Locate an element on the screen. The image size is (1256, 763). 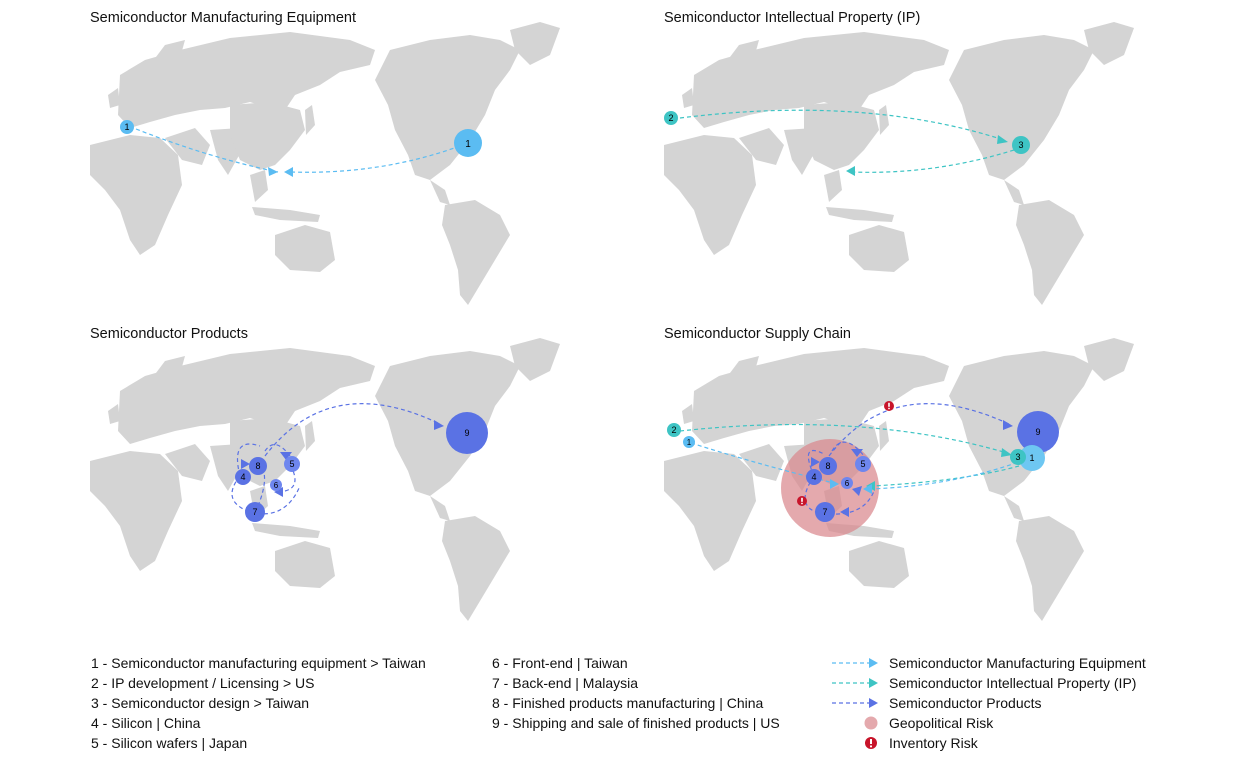
step-item: 4 - Silicon | China is located at coordinates (146, 723).